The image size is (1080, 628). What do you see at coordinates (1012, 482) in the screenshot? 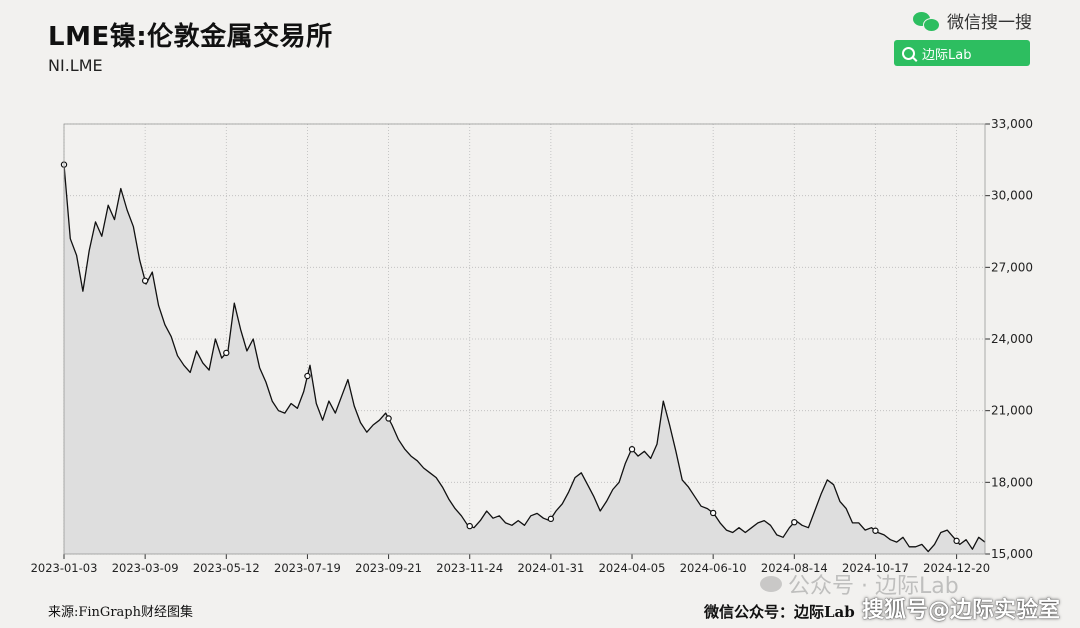
I see `y-tick-label: 18,000` at bounding box center [1012, 482].